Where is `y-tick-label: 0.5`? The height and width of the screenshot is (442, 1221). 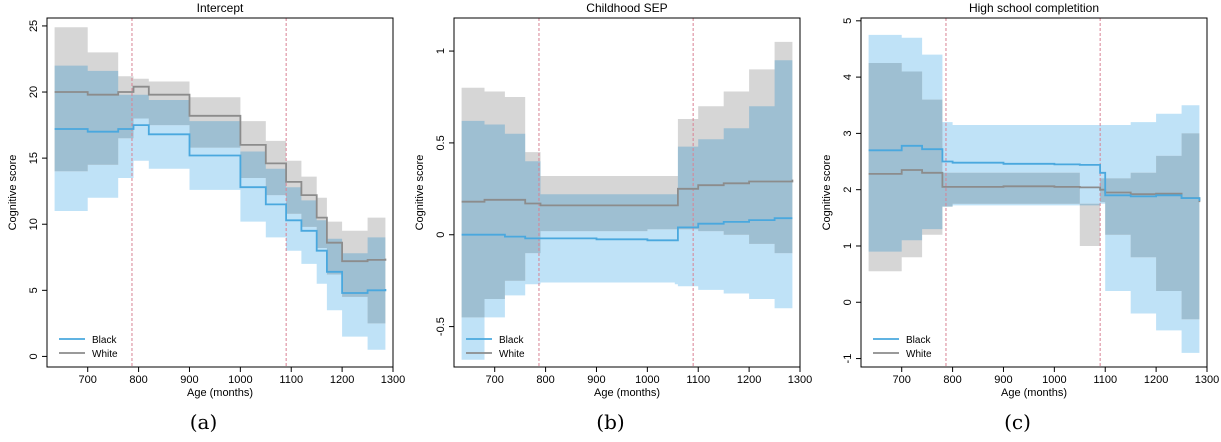 y-tick-label: 0.5 is located at coordinates (441, 142).